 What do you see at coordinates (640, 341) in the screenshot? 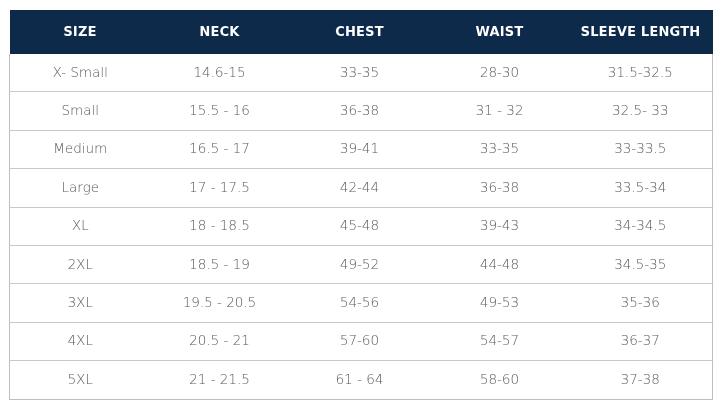
I see `cell-sleeve-length: 36-37` at bounding box center [640, 341].